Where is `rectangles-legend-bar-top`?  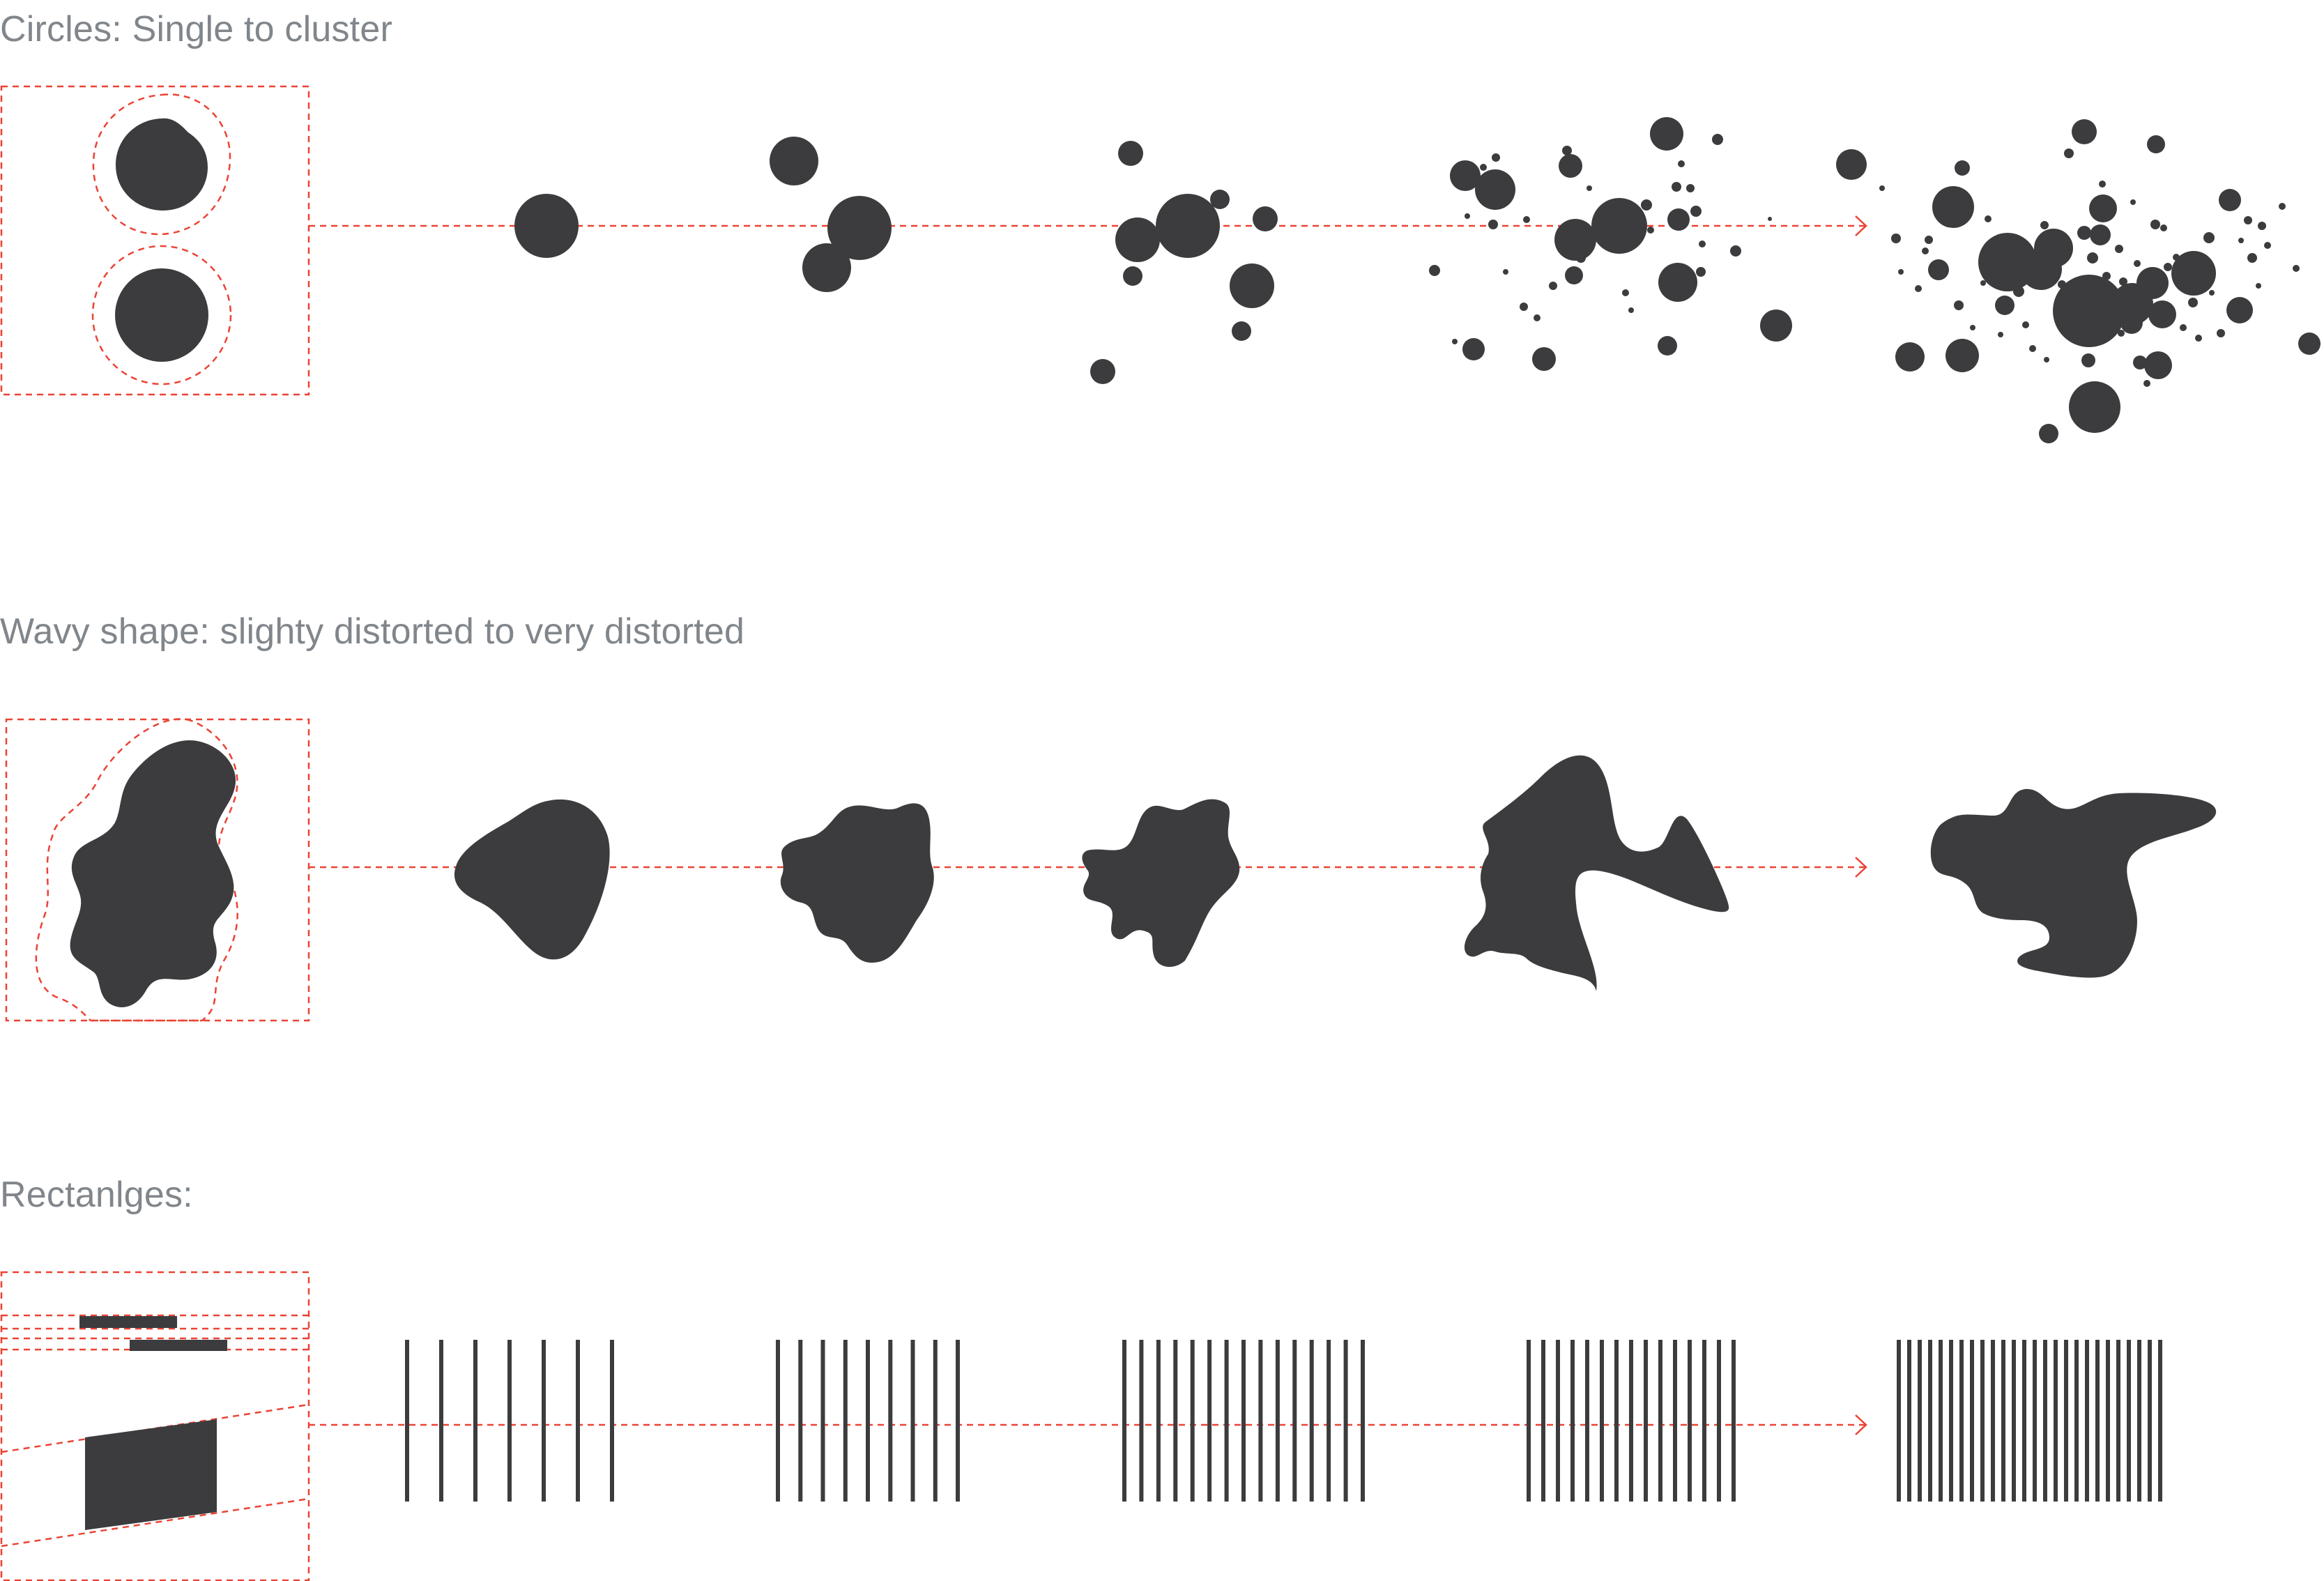
rectangles-legend-bar-top is located at coordinates (128, 1322).